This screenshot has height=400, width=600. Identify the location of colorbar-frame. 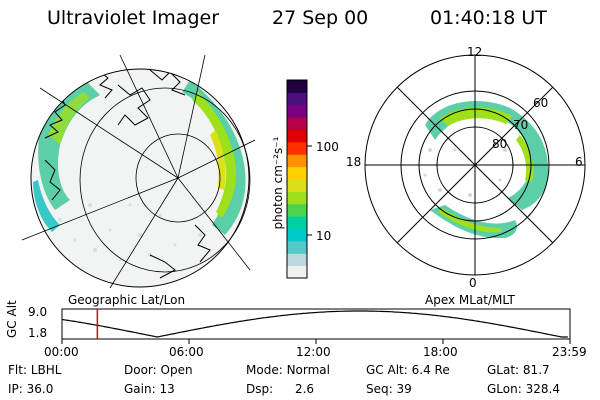
(297, 179).